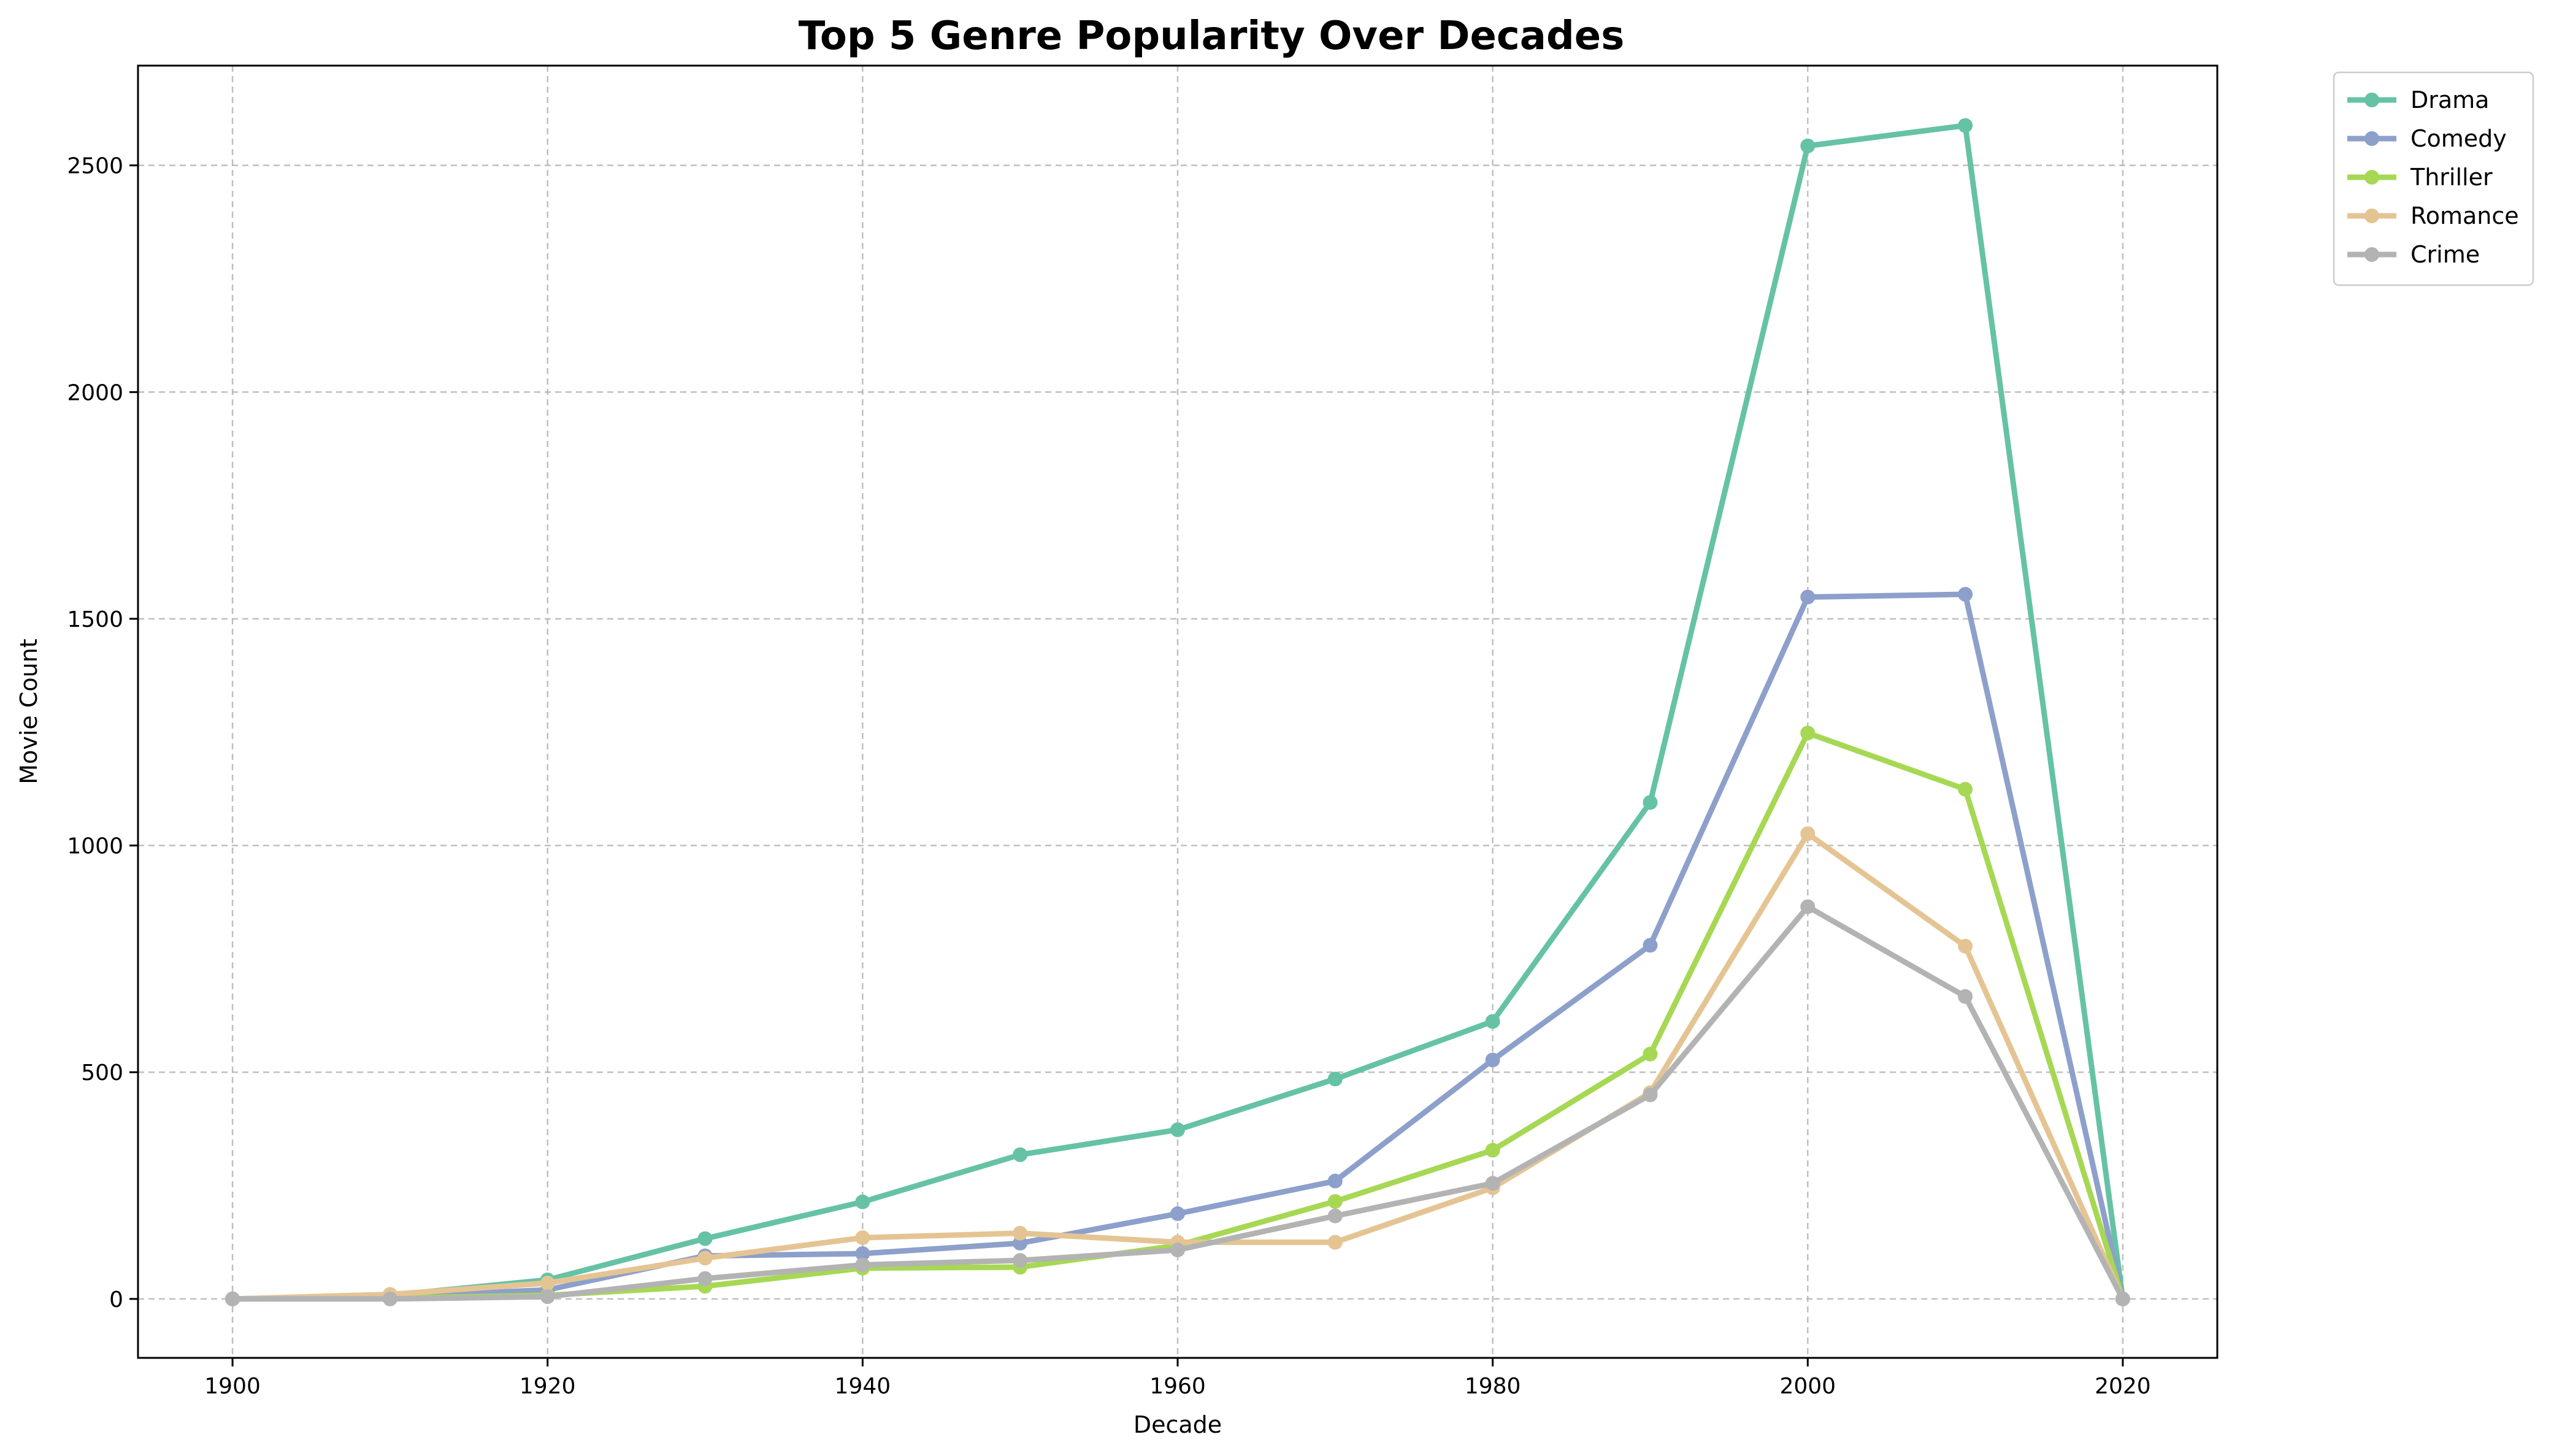 The width and height of the screenshot is (2562, 1456). I want to click on y-tick-label: 2000, so click(95, 392).